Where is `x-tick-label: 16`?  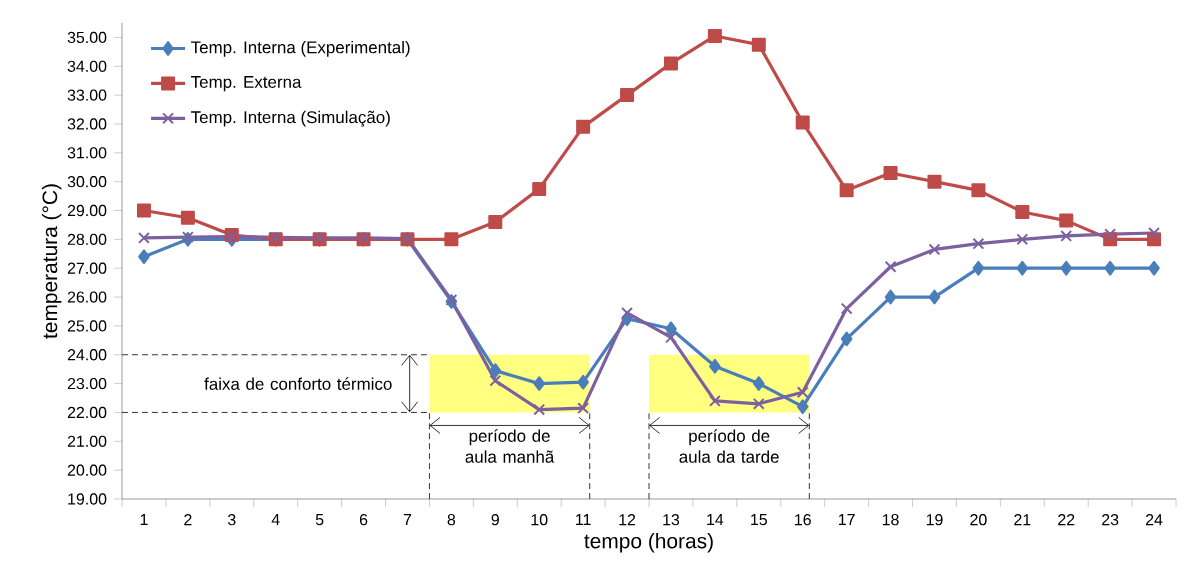 x-tick-label: 16 is located at coordinates (803, 520).